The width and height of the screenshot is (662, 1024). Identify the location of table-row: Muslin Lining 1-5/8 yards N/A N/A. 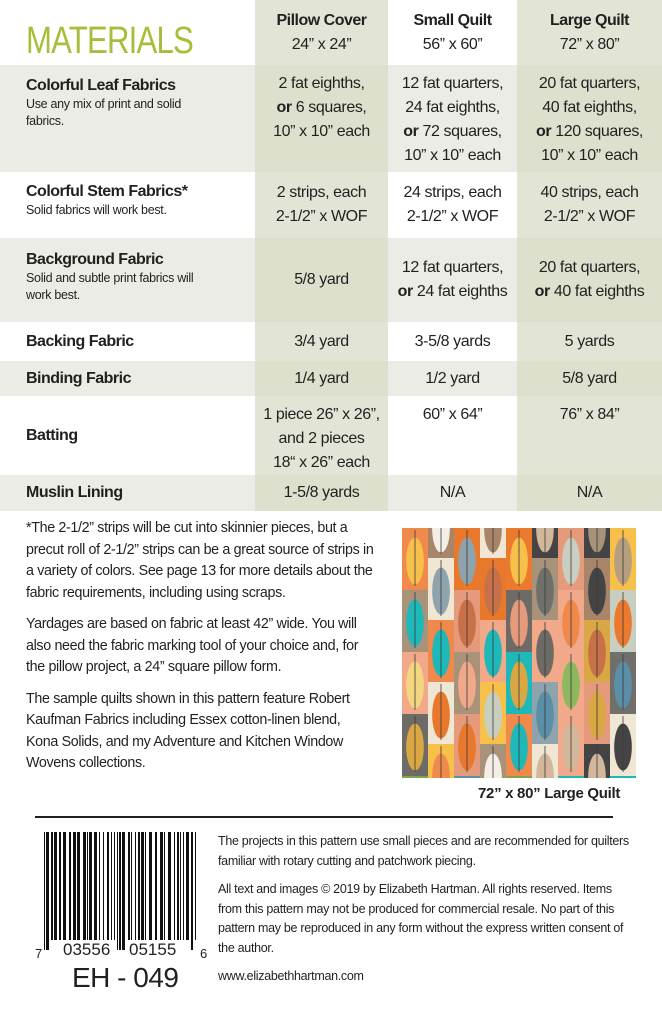
(331, 493).